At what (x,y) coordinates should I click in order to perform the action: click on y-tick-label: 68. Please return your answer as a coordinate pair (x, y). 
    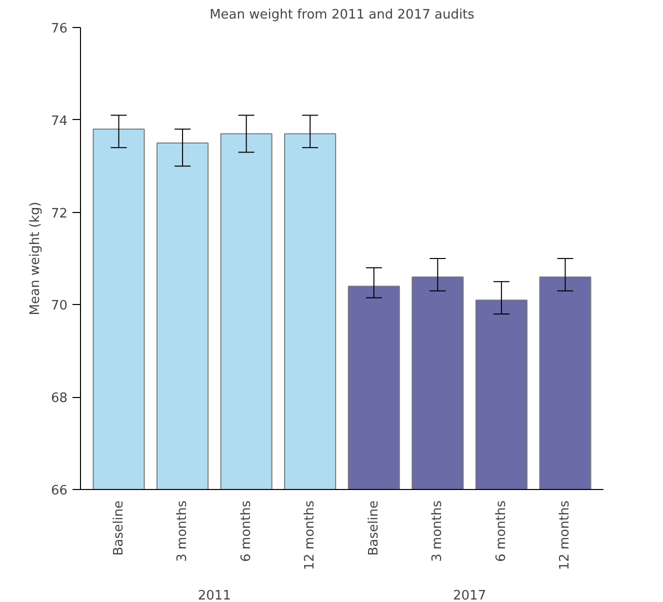
    Looking at the image, I should click on (59, 398).